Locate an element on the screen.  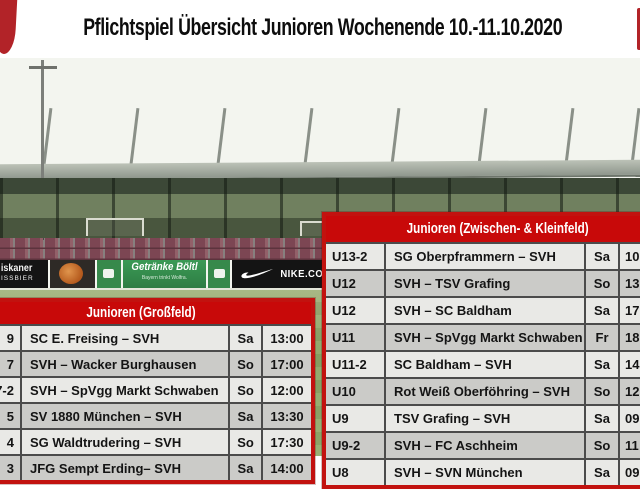
time-cell: 10 is located at coordinates (629, 256).